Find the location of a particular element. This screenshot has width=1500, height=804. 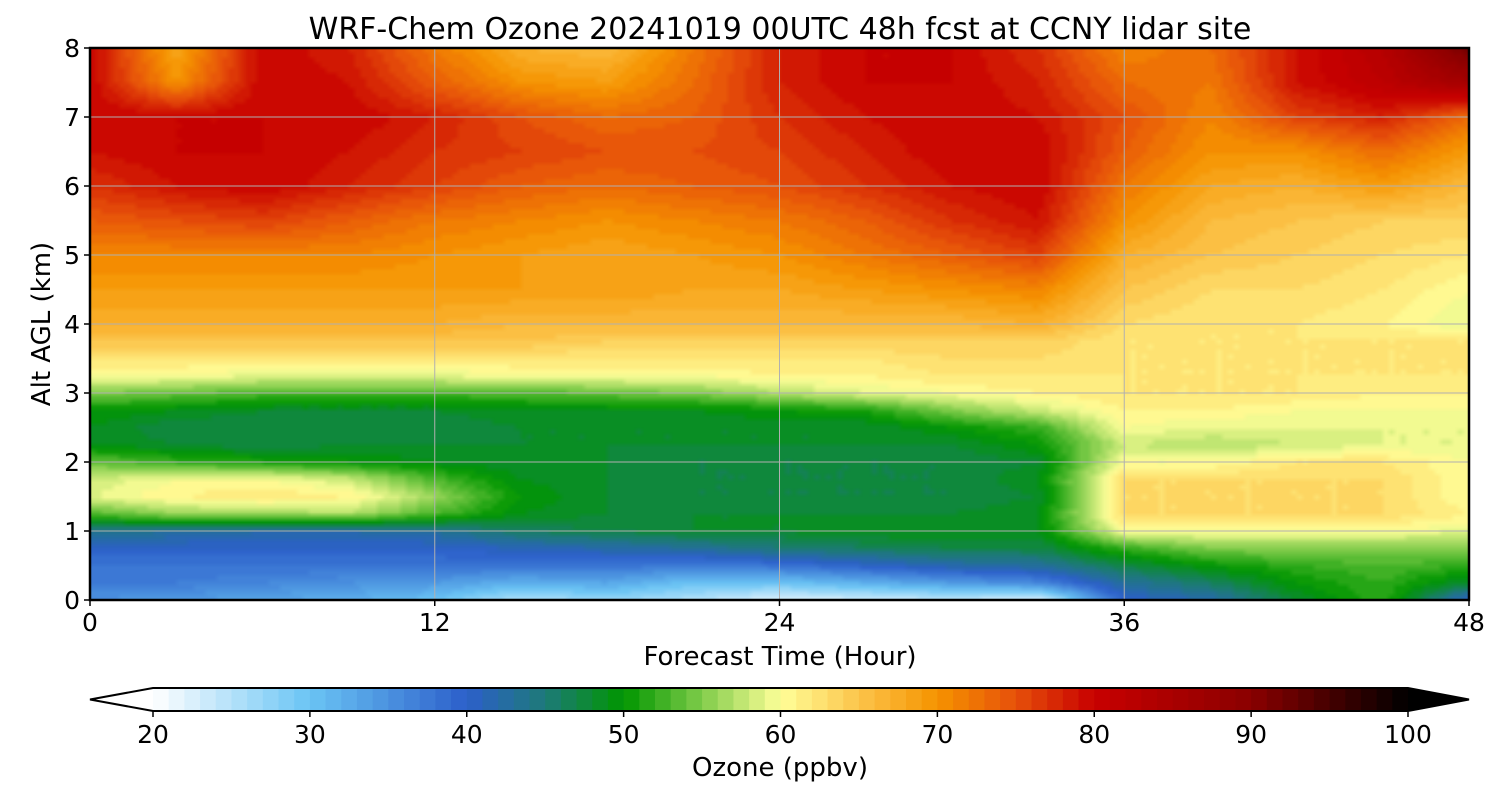

y-tick-label: 1 is located at coordinates (72, 531).